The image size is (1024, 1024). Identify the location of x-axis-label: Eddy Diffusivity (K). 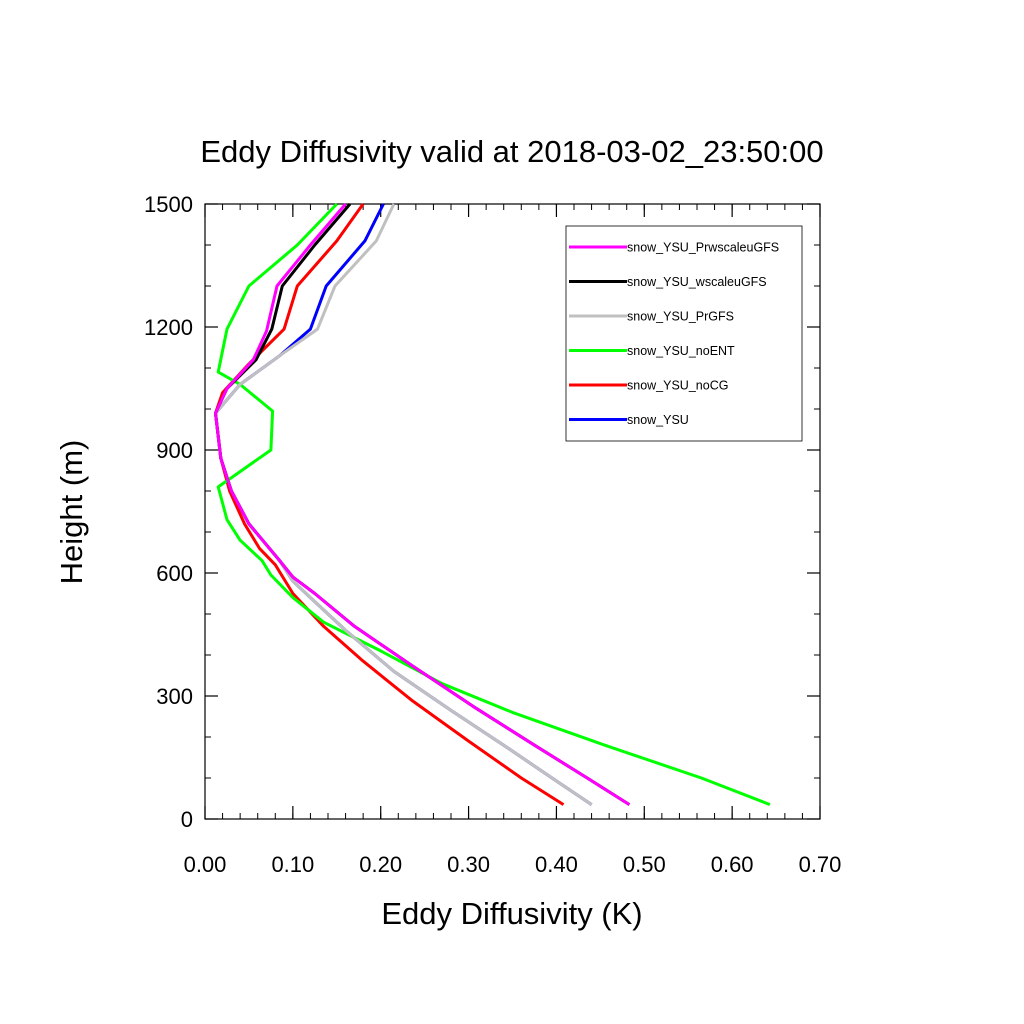
(511, 913).